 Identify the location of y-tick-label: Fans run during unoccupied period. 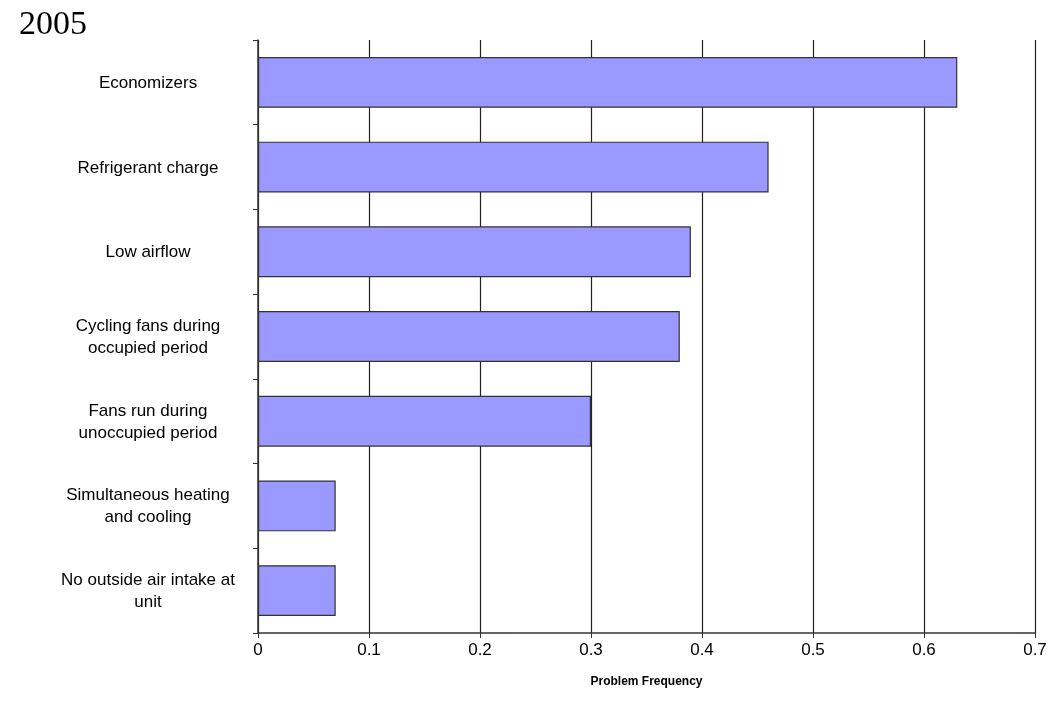
(148, 421).